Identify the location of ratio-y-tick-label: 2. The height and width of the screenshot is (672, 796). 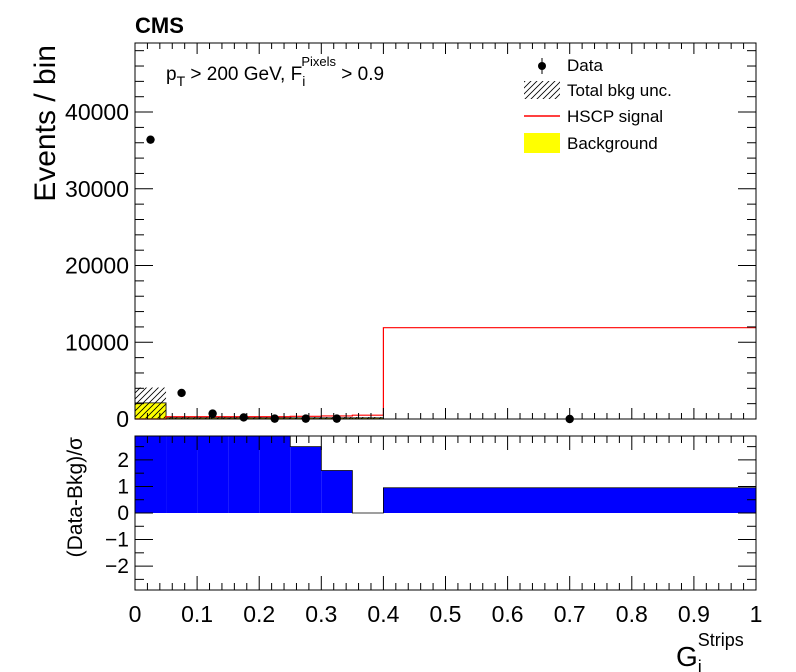
(123, 460).